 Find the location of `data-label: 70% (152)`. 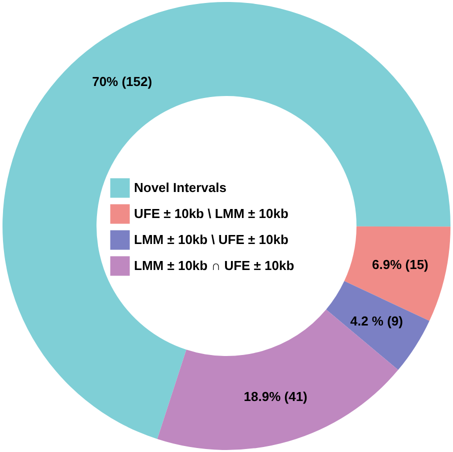

data-label: 70% (152) is located at coordinates (122, 81).